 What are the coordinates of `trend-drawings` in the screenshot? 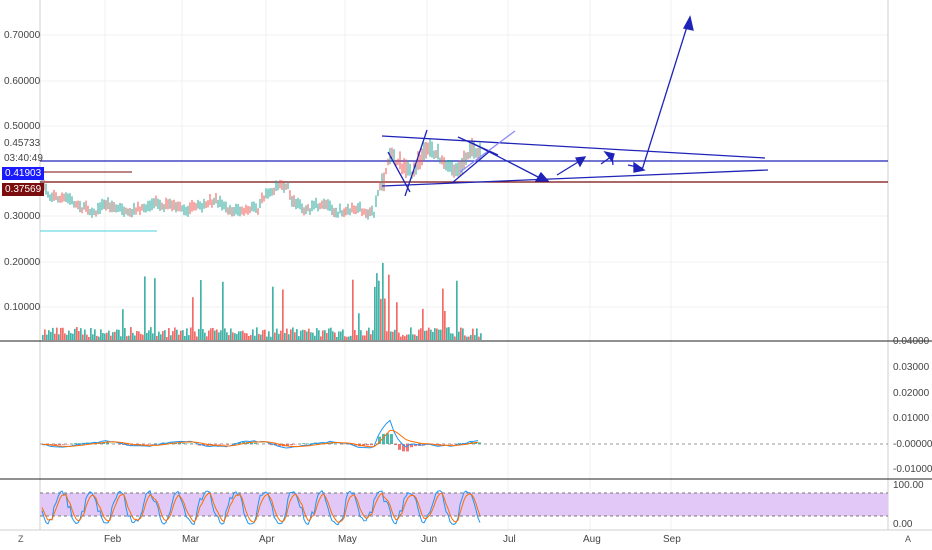 It's located at (575, 106).